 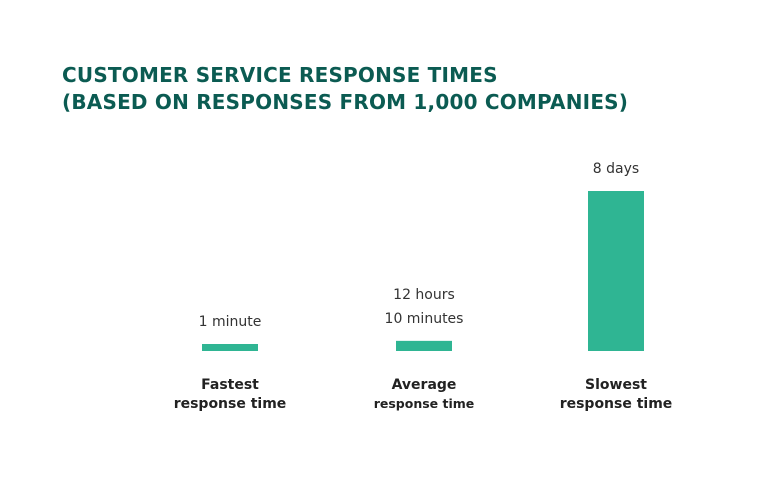 What do you see at coordinates (230, 385) in the screenshot?
I see `category-label: Fastest` at bounding box center [230, 385].